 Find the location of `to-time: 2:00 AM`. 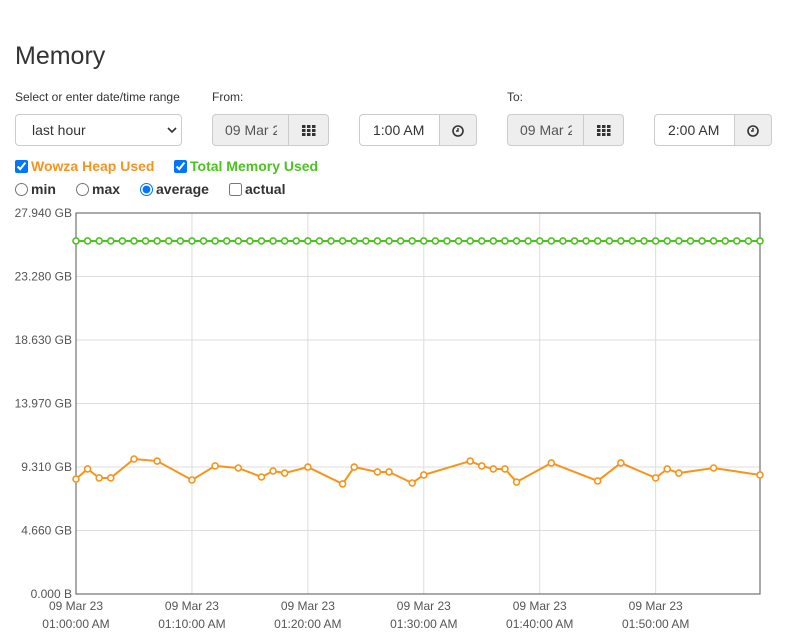

to-time: 2:00 AM is located at coordinates (695, 130).